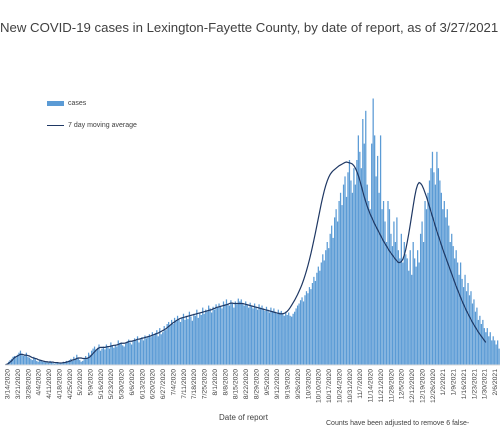 The height and width of the screenshot is (439, 500). What do you see at coordinates (92, 125) in the screenshot?
I see `legend-item-moving-average: 7 day moving average` at bounding box center [92, 125].